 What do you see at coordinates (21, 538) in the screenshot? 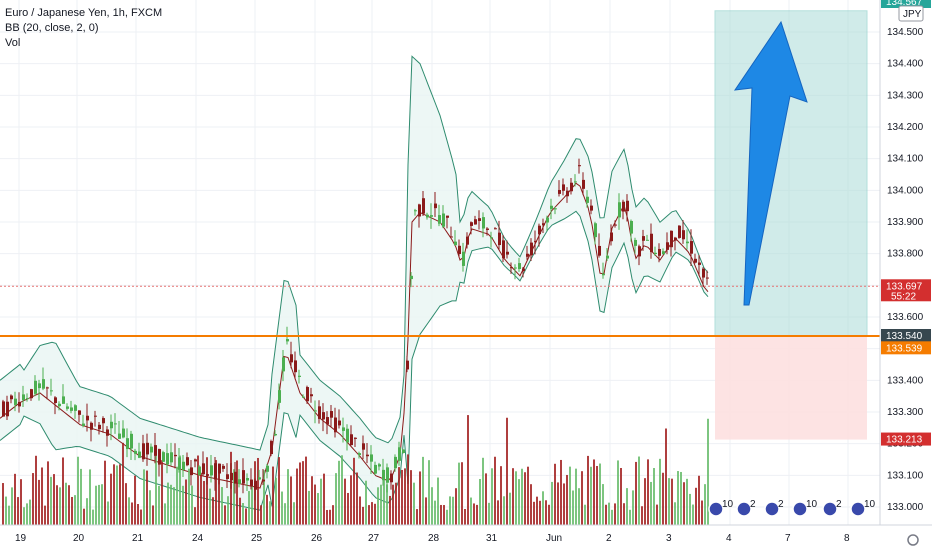
I see `time-tick-label: 19` at bounding box center [21, 538].